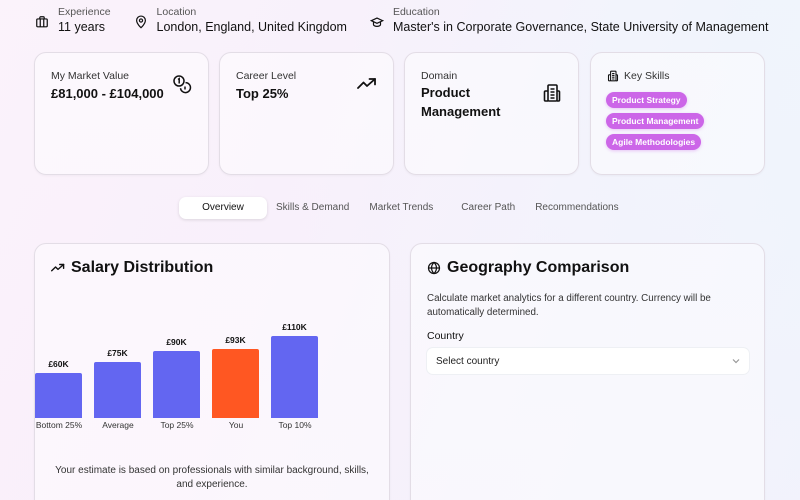 Image resolution: width=800 pixels, height=500 pixels. Describe the element at coordinates (377, 22) in the screenshot. I see `graduation-cap-icon` at that location.